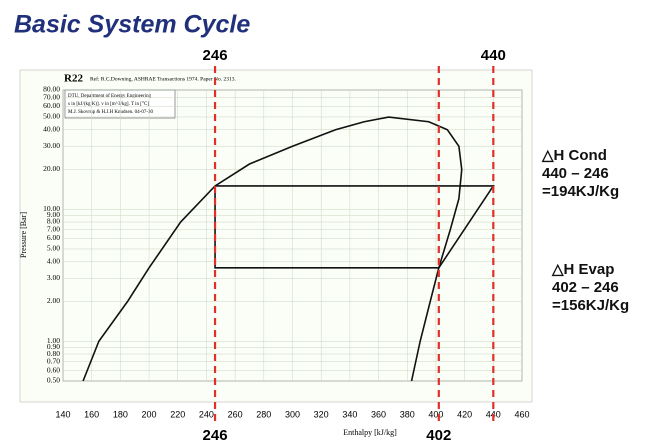 The width and height of the screenshot is (653, 446). What do you see at coordinates (435, 414) in the screenshot?
I see `x-tick-label: 400` at bounding box center [435, 414].